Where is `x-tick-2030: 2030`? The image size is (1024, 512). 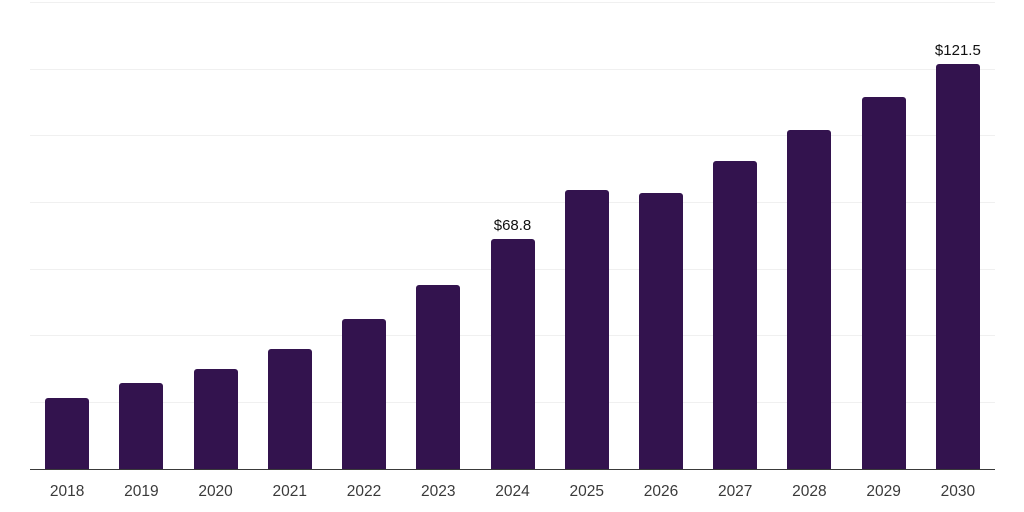 x-tick-2030: 2030 is located at coordinates (958, 491).